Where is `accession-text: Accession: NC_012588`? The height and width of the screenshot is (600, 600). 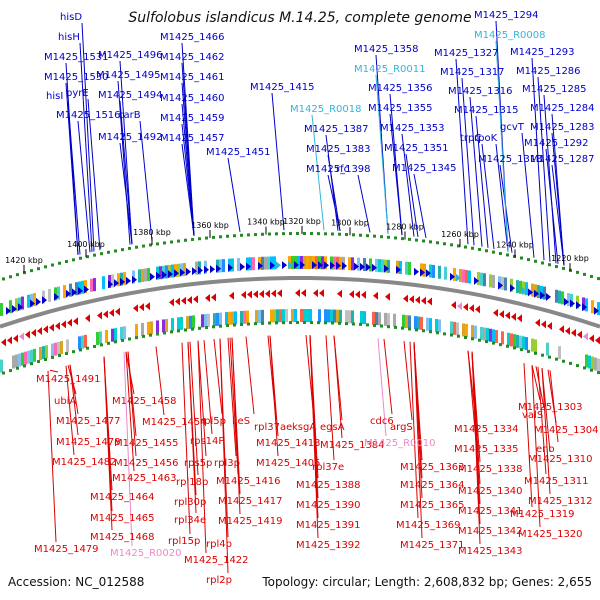
accession-text: Accession: NC_012588 is located at coordinates (76, 582).